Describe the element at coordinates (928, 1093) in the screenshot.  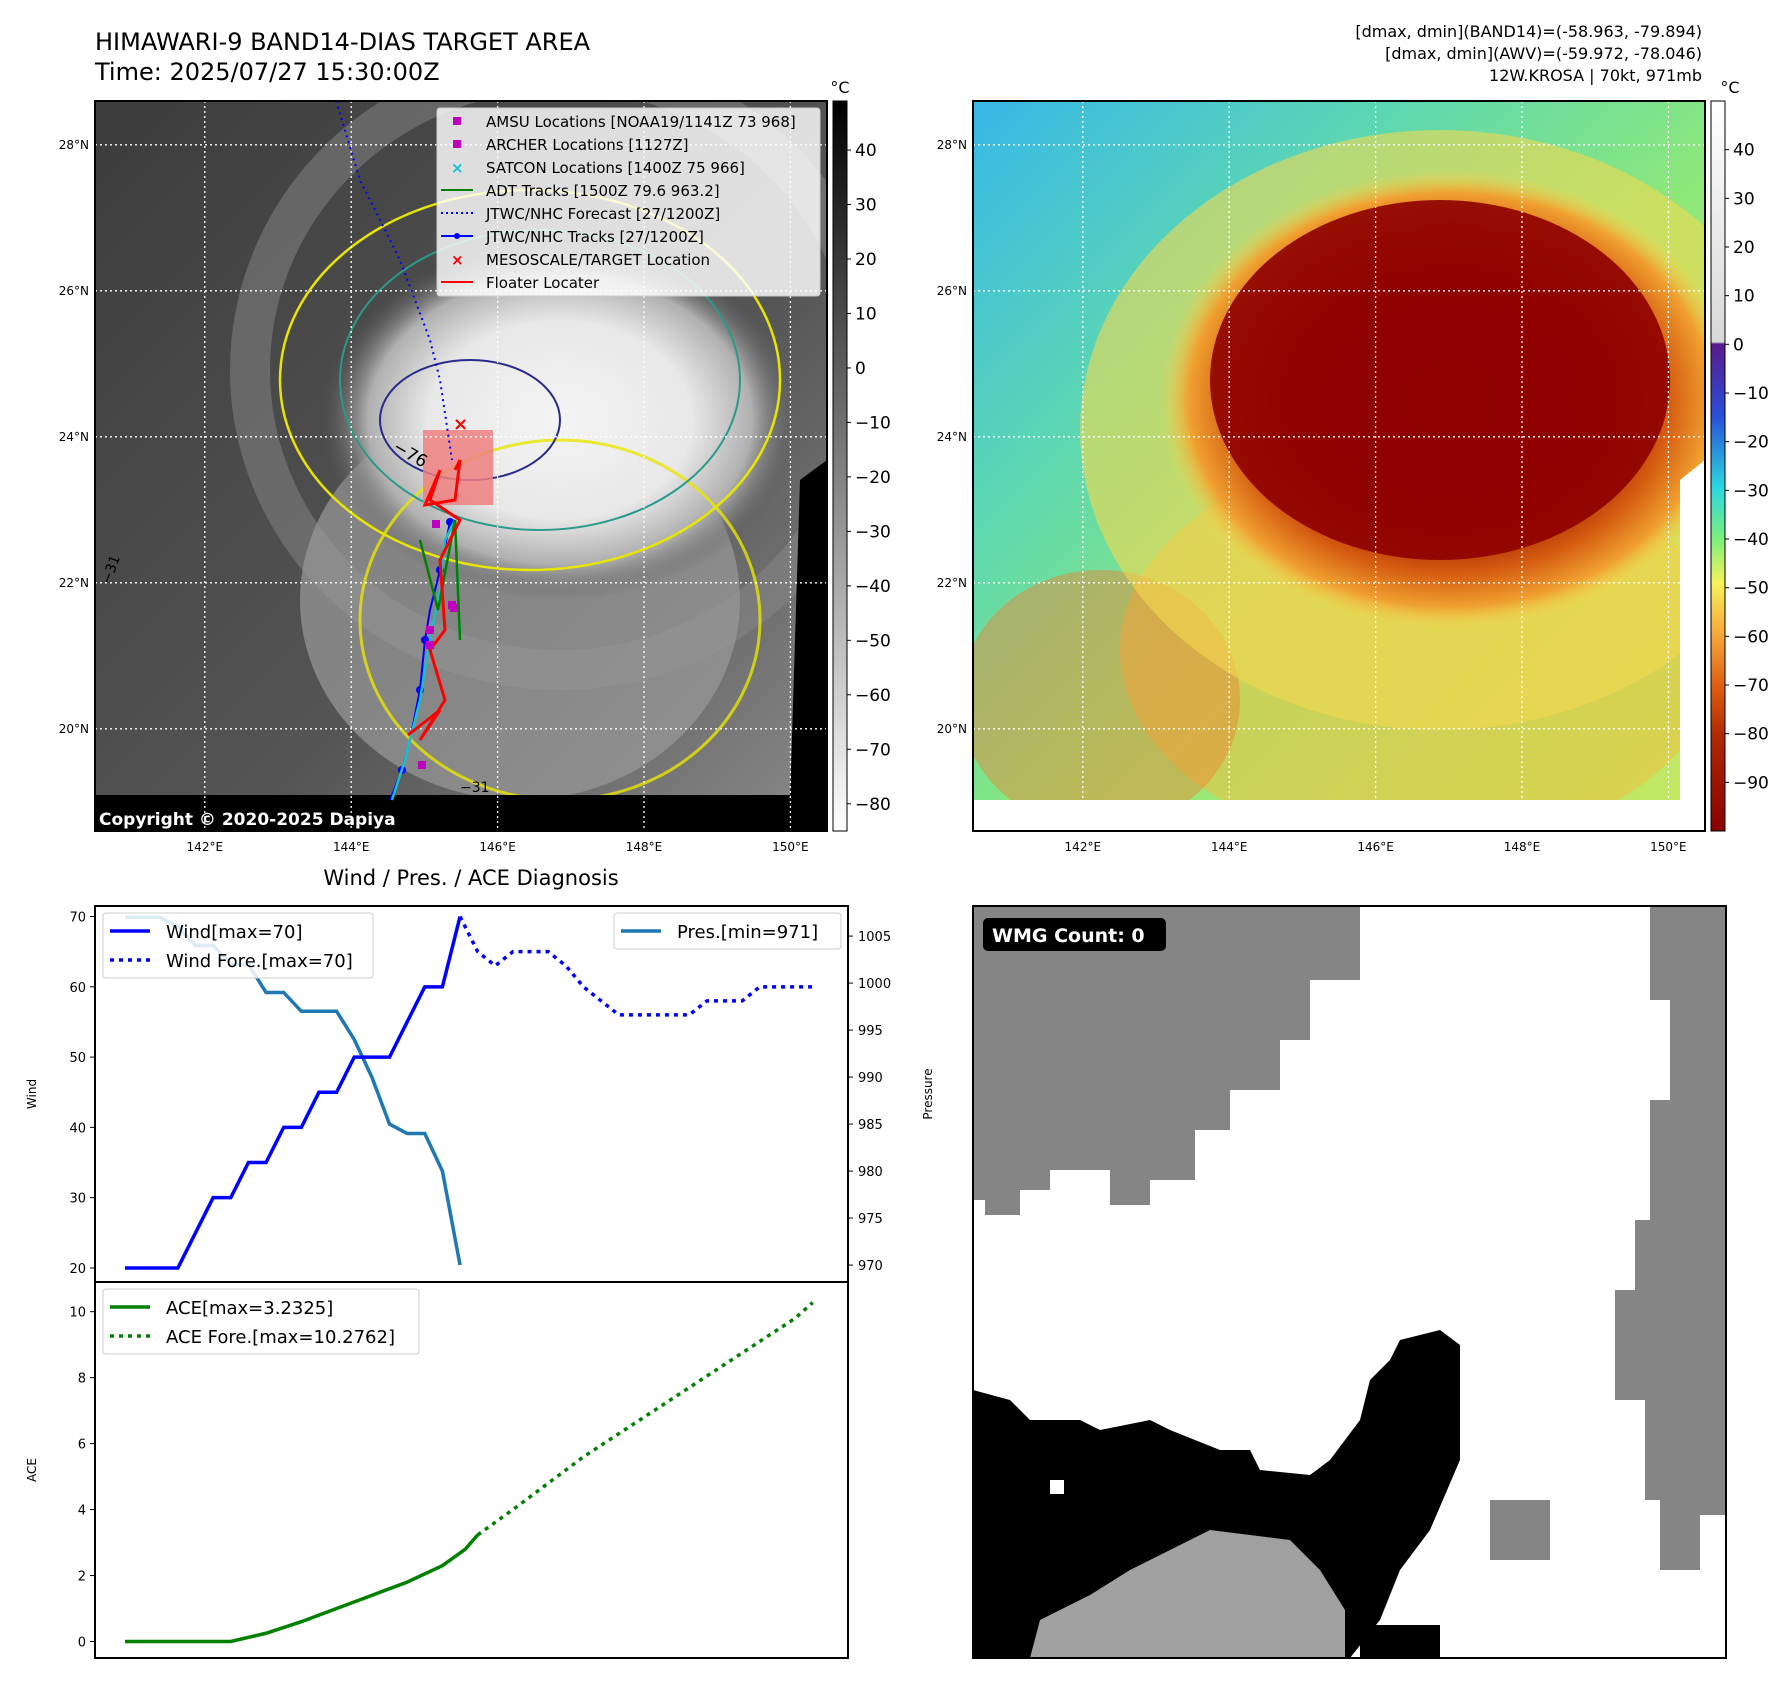
I see `pressure-axis-label: Pressure` at that location.